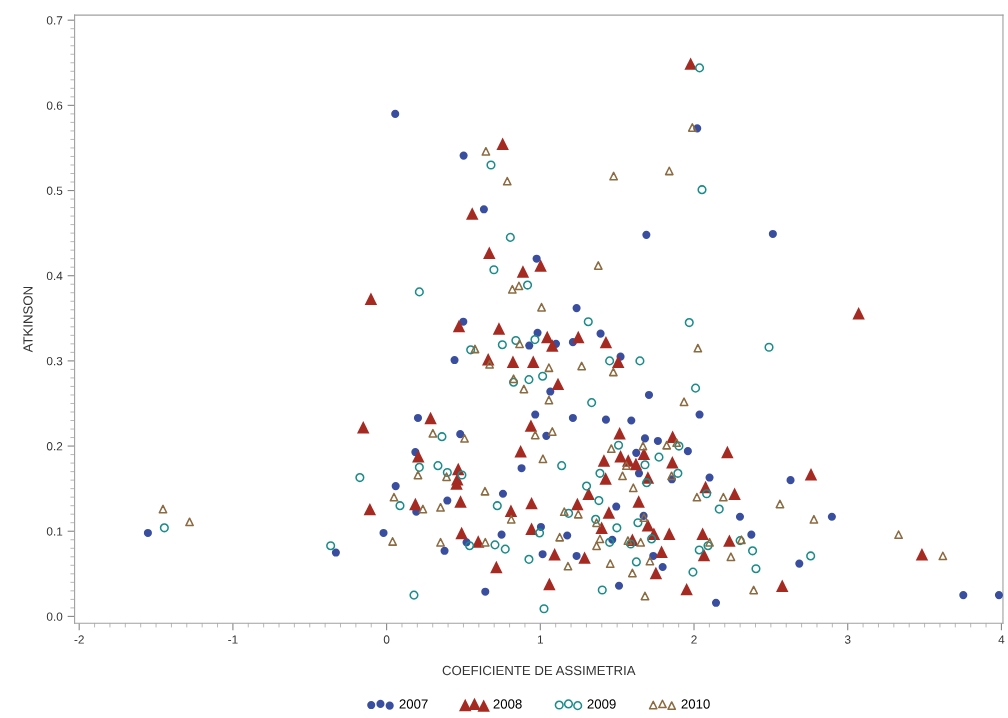 This screenshot has width=1008, height=718. What do you see at coordinates (386, 639) in the screenshot?
I see `x-tick-label: 0` at bounding box center [386, 639].